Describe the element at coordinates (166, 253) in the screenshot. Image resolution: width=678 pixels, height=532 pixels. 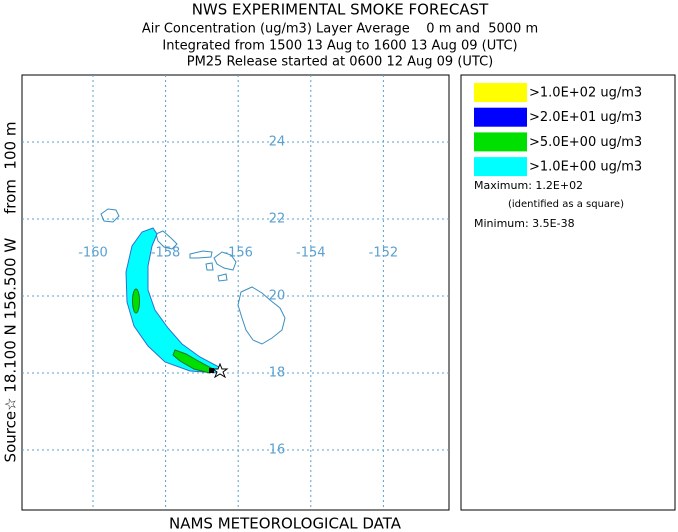
I see `lon-label: -158` at that location.